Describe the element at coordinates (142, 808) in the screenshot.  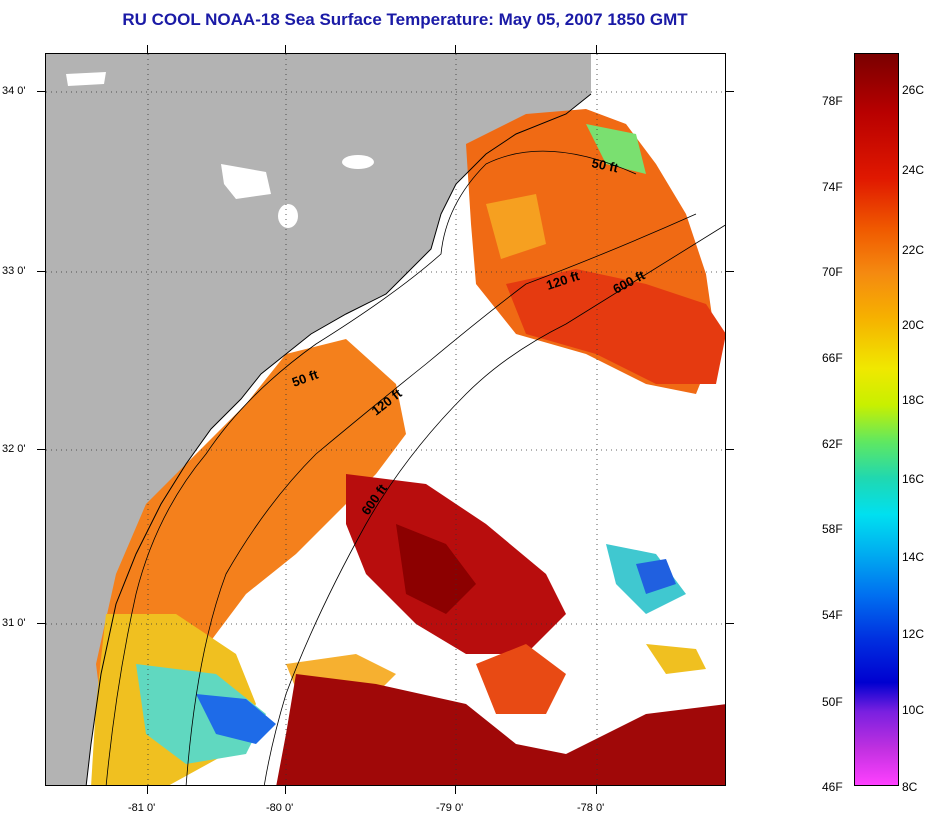
I see `lon-label: -81 0'` at that location.